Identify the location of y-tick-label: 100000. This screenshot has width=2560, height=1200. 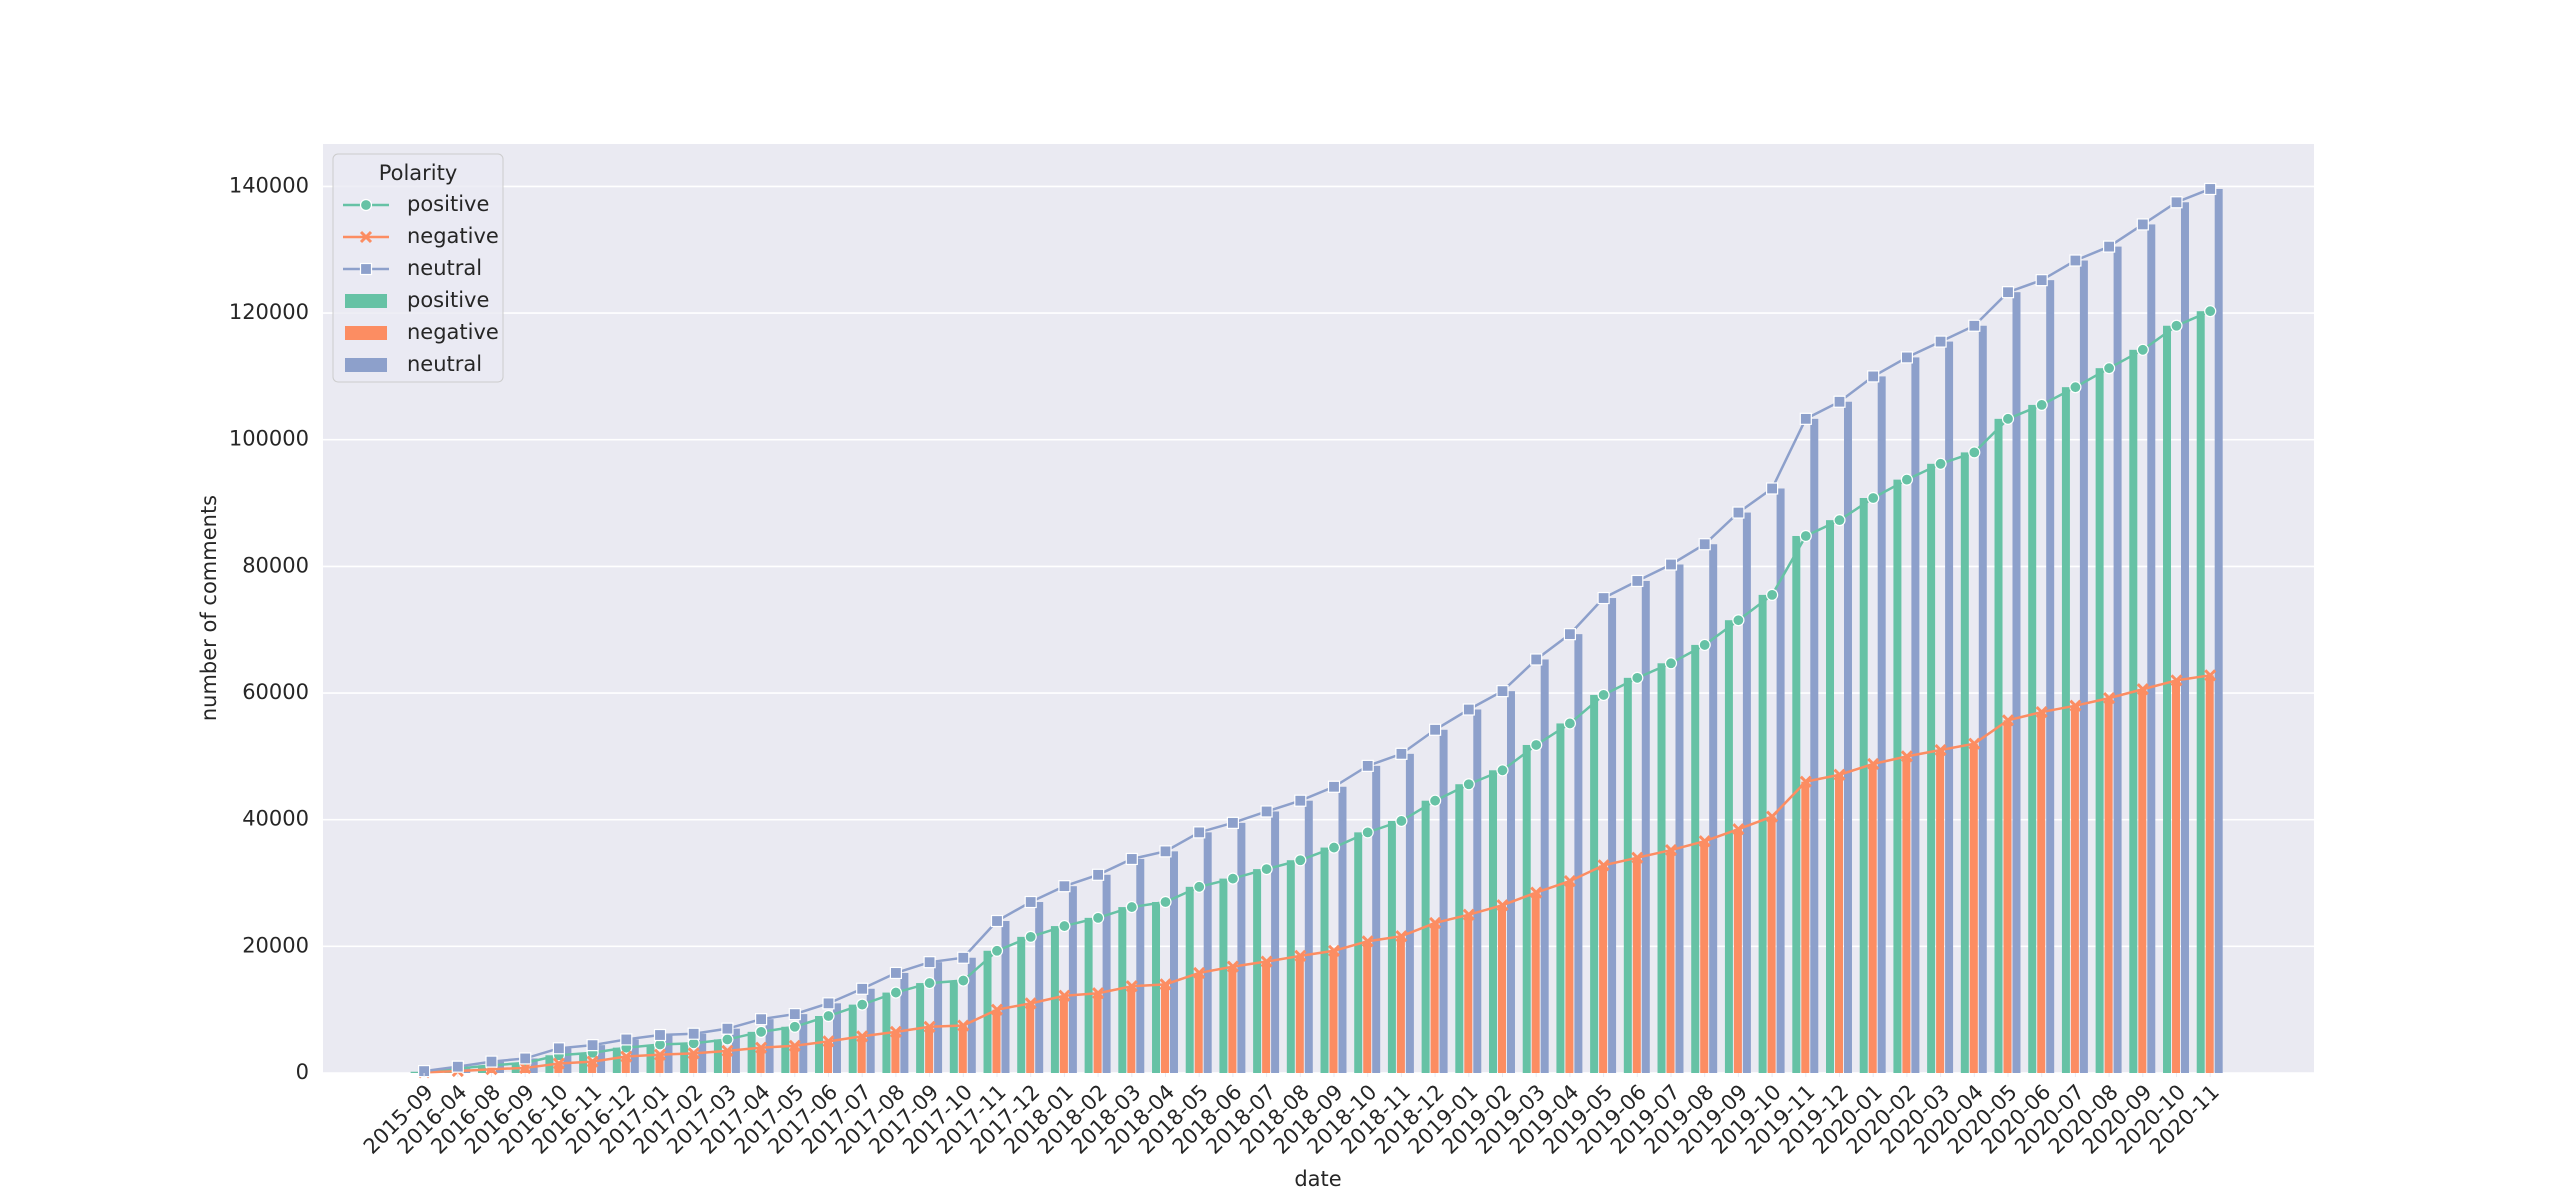
(269, 439).